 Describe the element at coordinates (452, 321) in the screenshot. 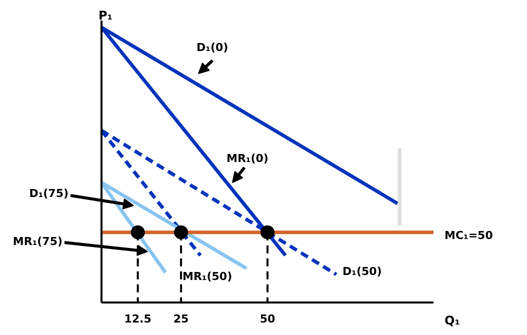

I see `x-axis-title: Q₁` at that location.